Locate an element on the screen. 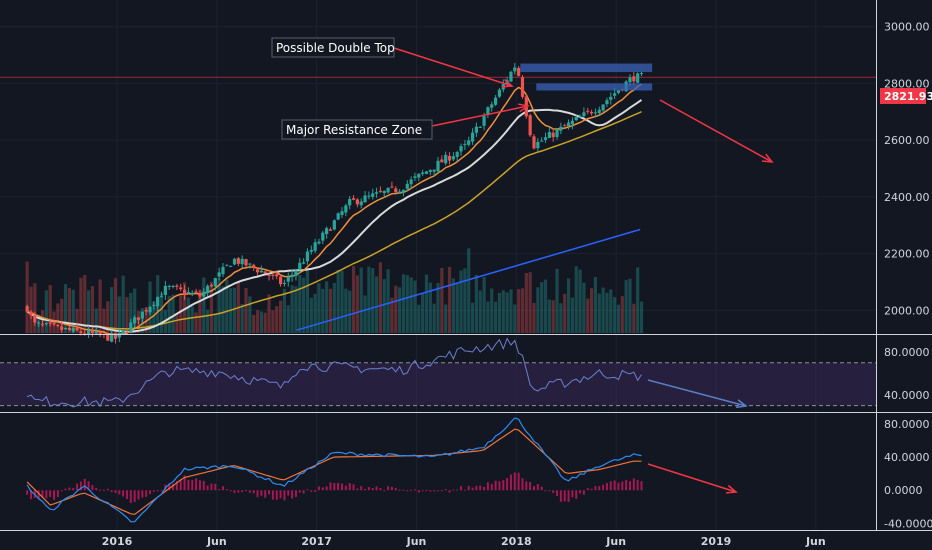  macd-signal-line is located at coordinates (334, 471).